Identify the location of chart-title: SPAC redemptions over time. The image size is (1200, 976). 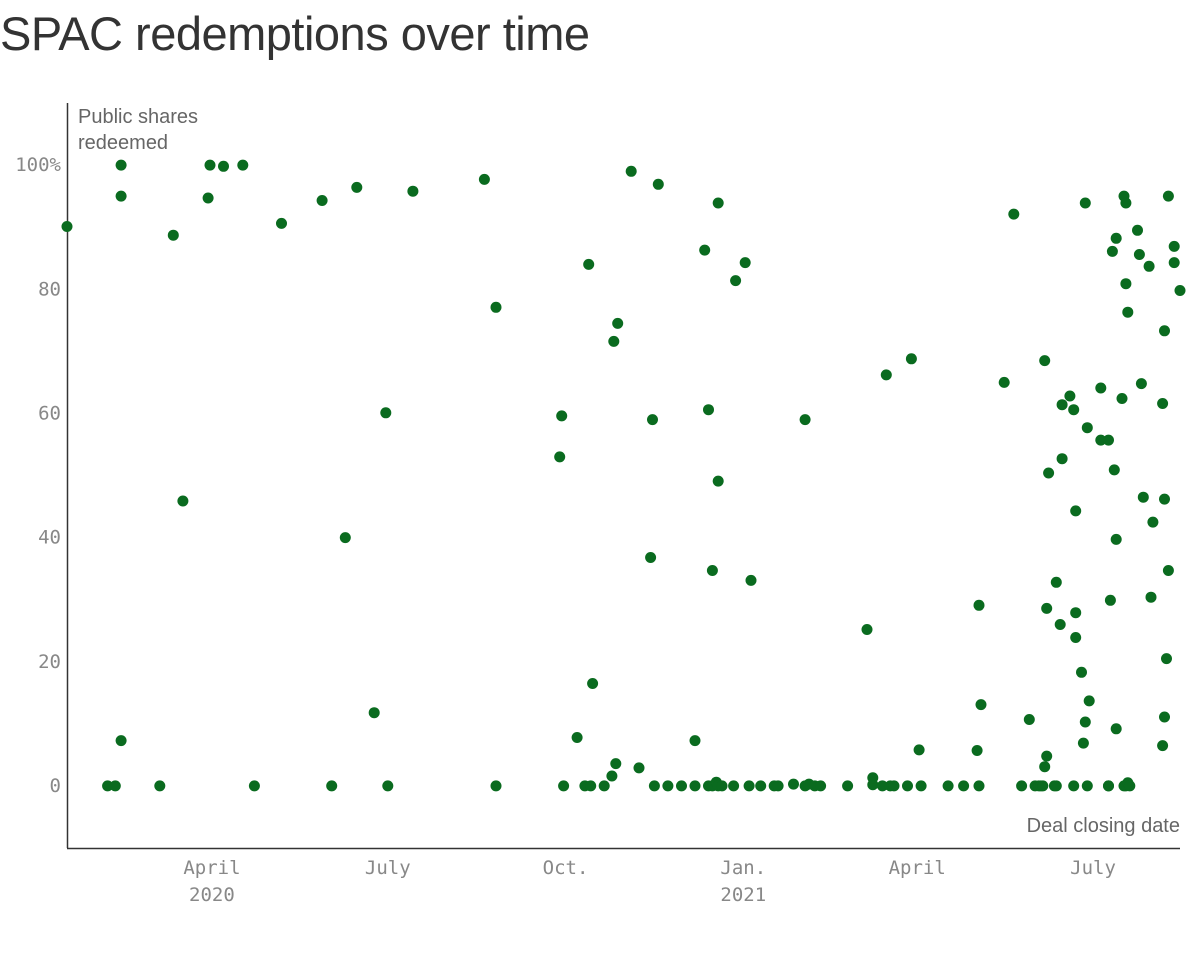
(295, 33).